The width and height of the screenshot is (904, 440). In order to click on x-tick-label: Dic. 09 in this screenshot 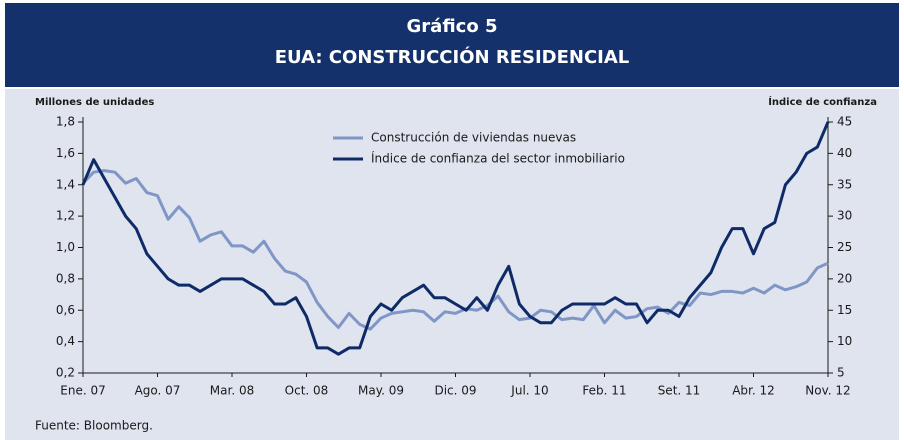, I will do `click(455, 391)`.